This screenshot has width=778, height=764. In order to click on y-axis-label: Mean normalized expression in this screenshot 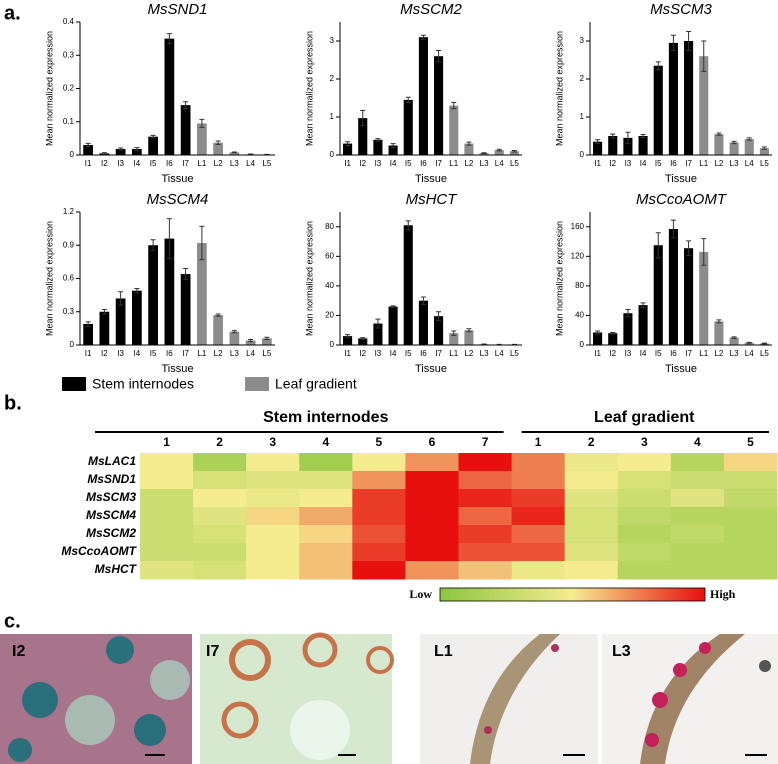, I will do `click(559, 278)`.